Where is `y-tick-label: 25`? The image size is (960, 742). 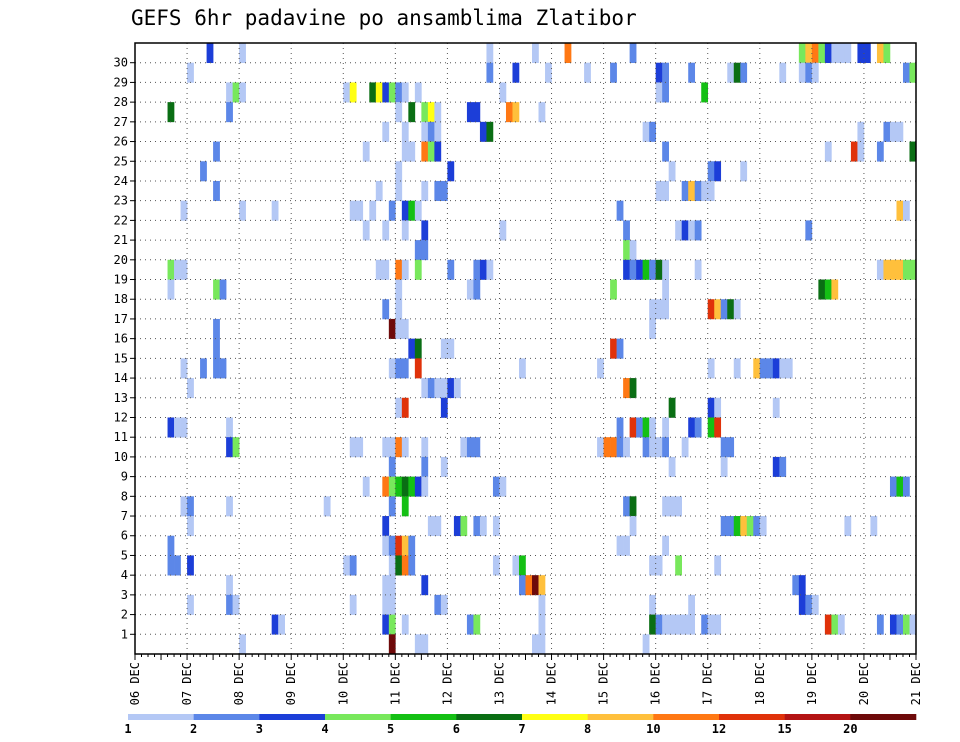 y-tick-label: 25 is located at coordinates (121, 161).